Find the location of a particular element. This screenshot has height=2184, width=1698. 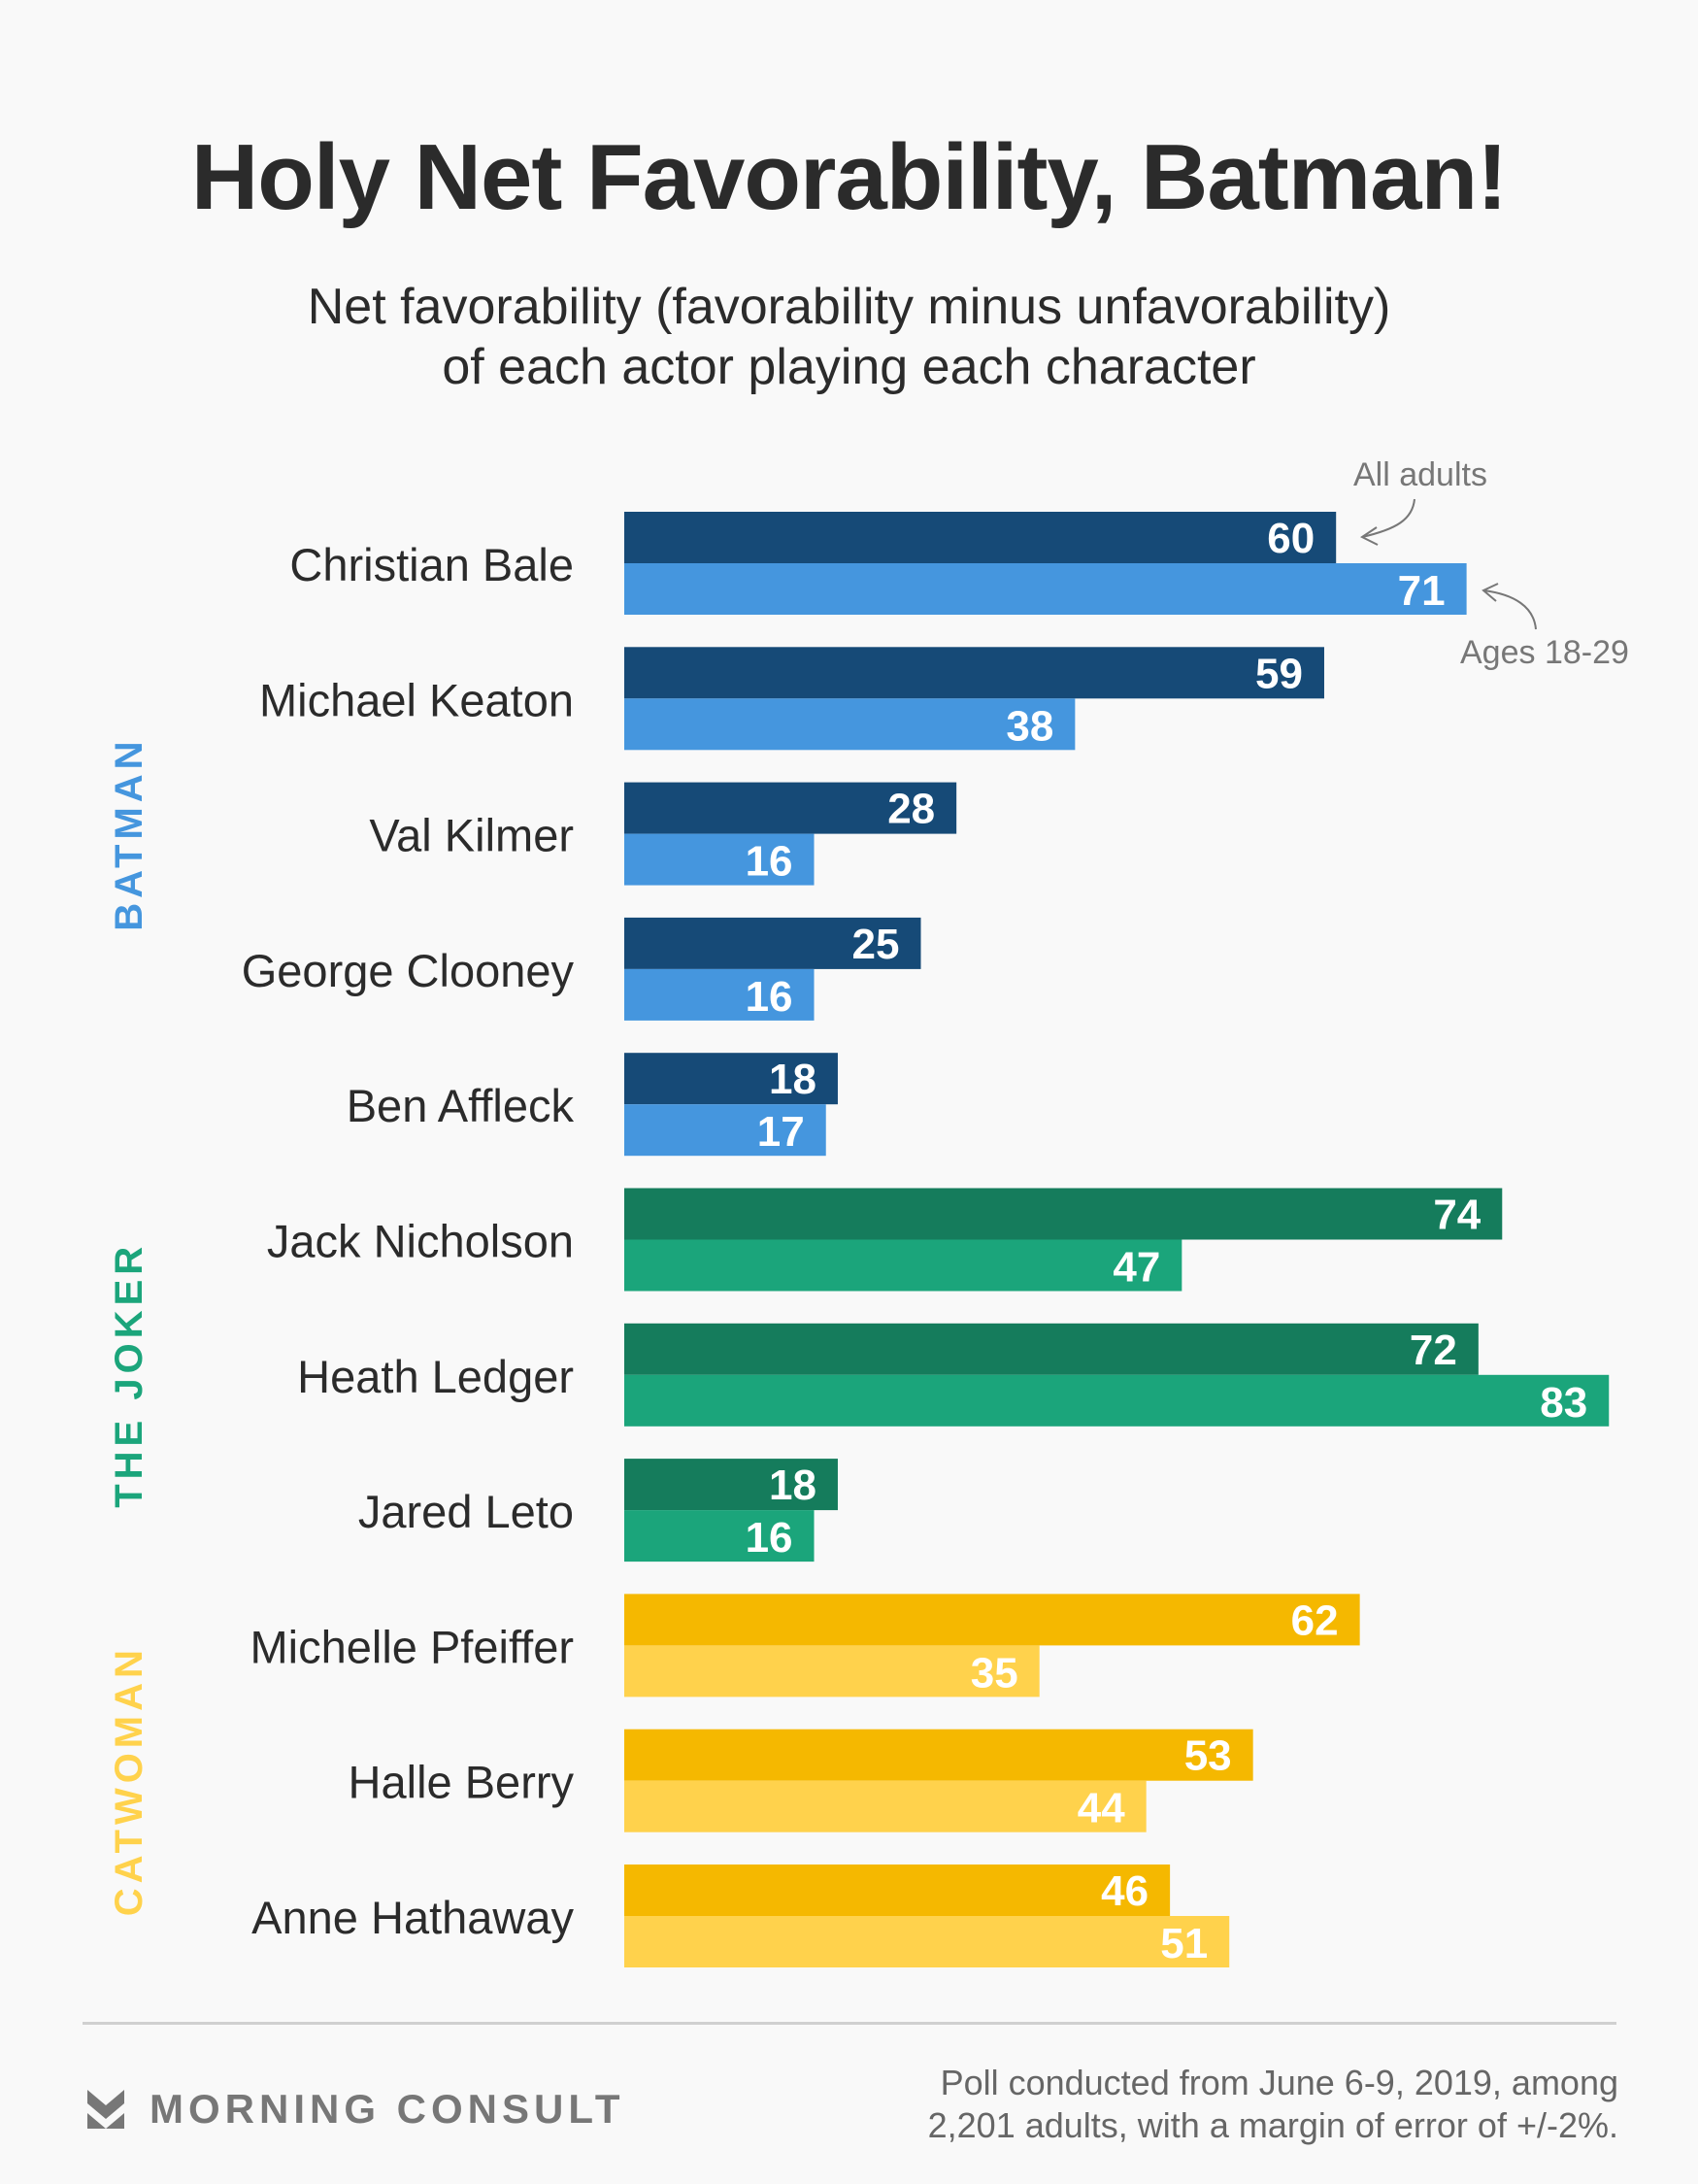

annotation-arrow-ages is located at coordinates (1509, 609).